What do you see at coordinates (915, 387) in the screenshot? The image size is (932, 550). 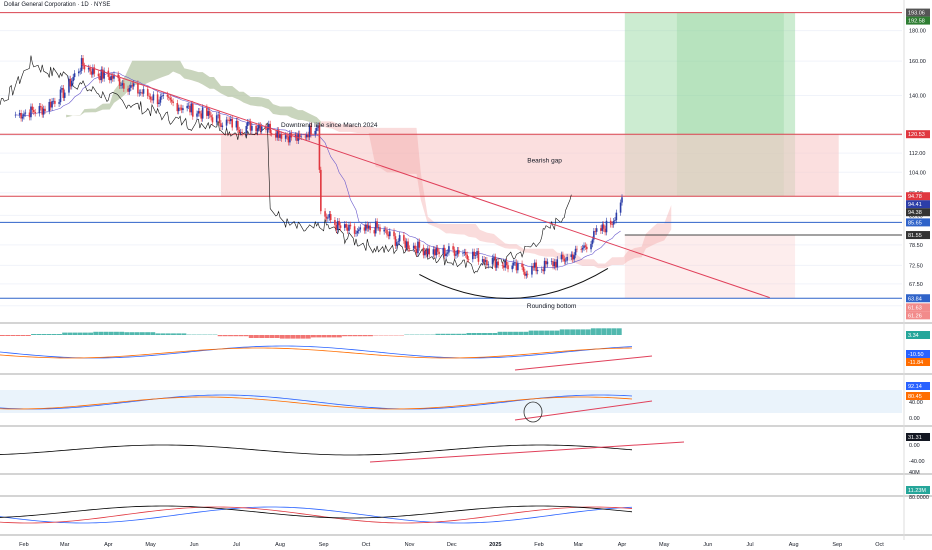 I see `pane-badge-text-2-0: 92.14` at bounding box center [915, 387].